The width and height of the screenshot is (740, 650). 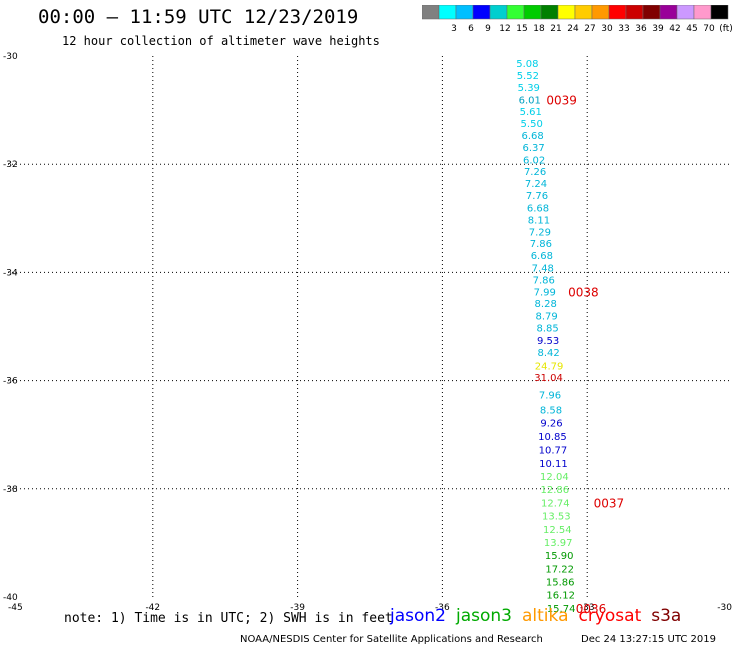 I want to click on wave-height-label: 8.85, so click(x=547, y=329).